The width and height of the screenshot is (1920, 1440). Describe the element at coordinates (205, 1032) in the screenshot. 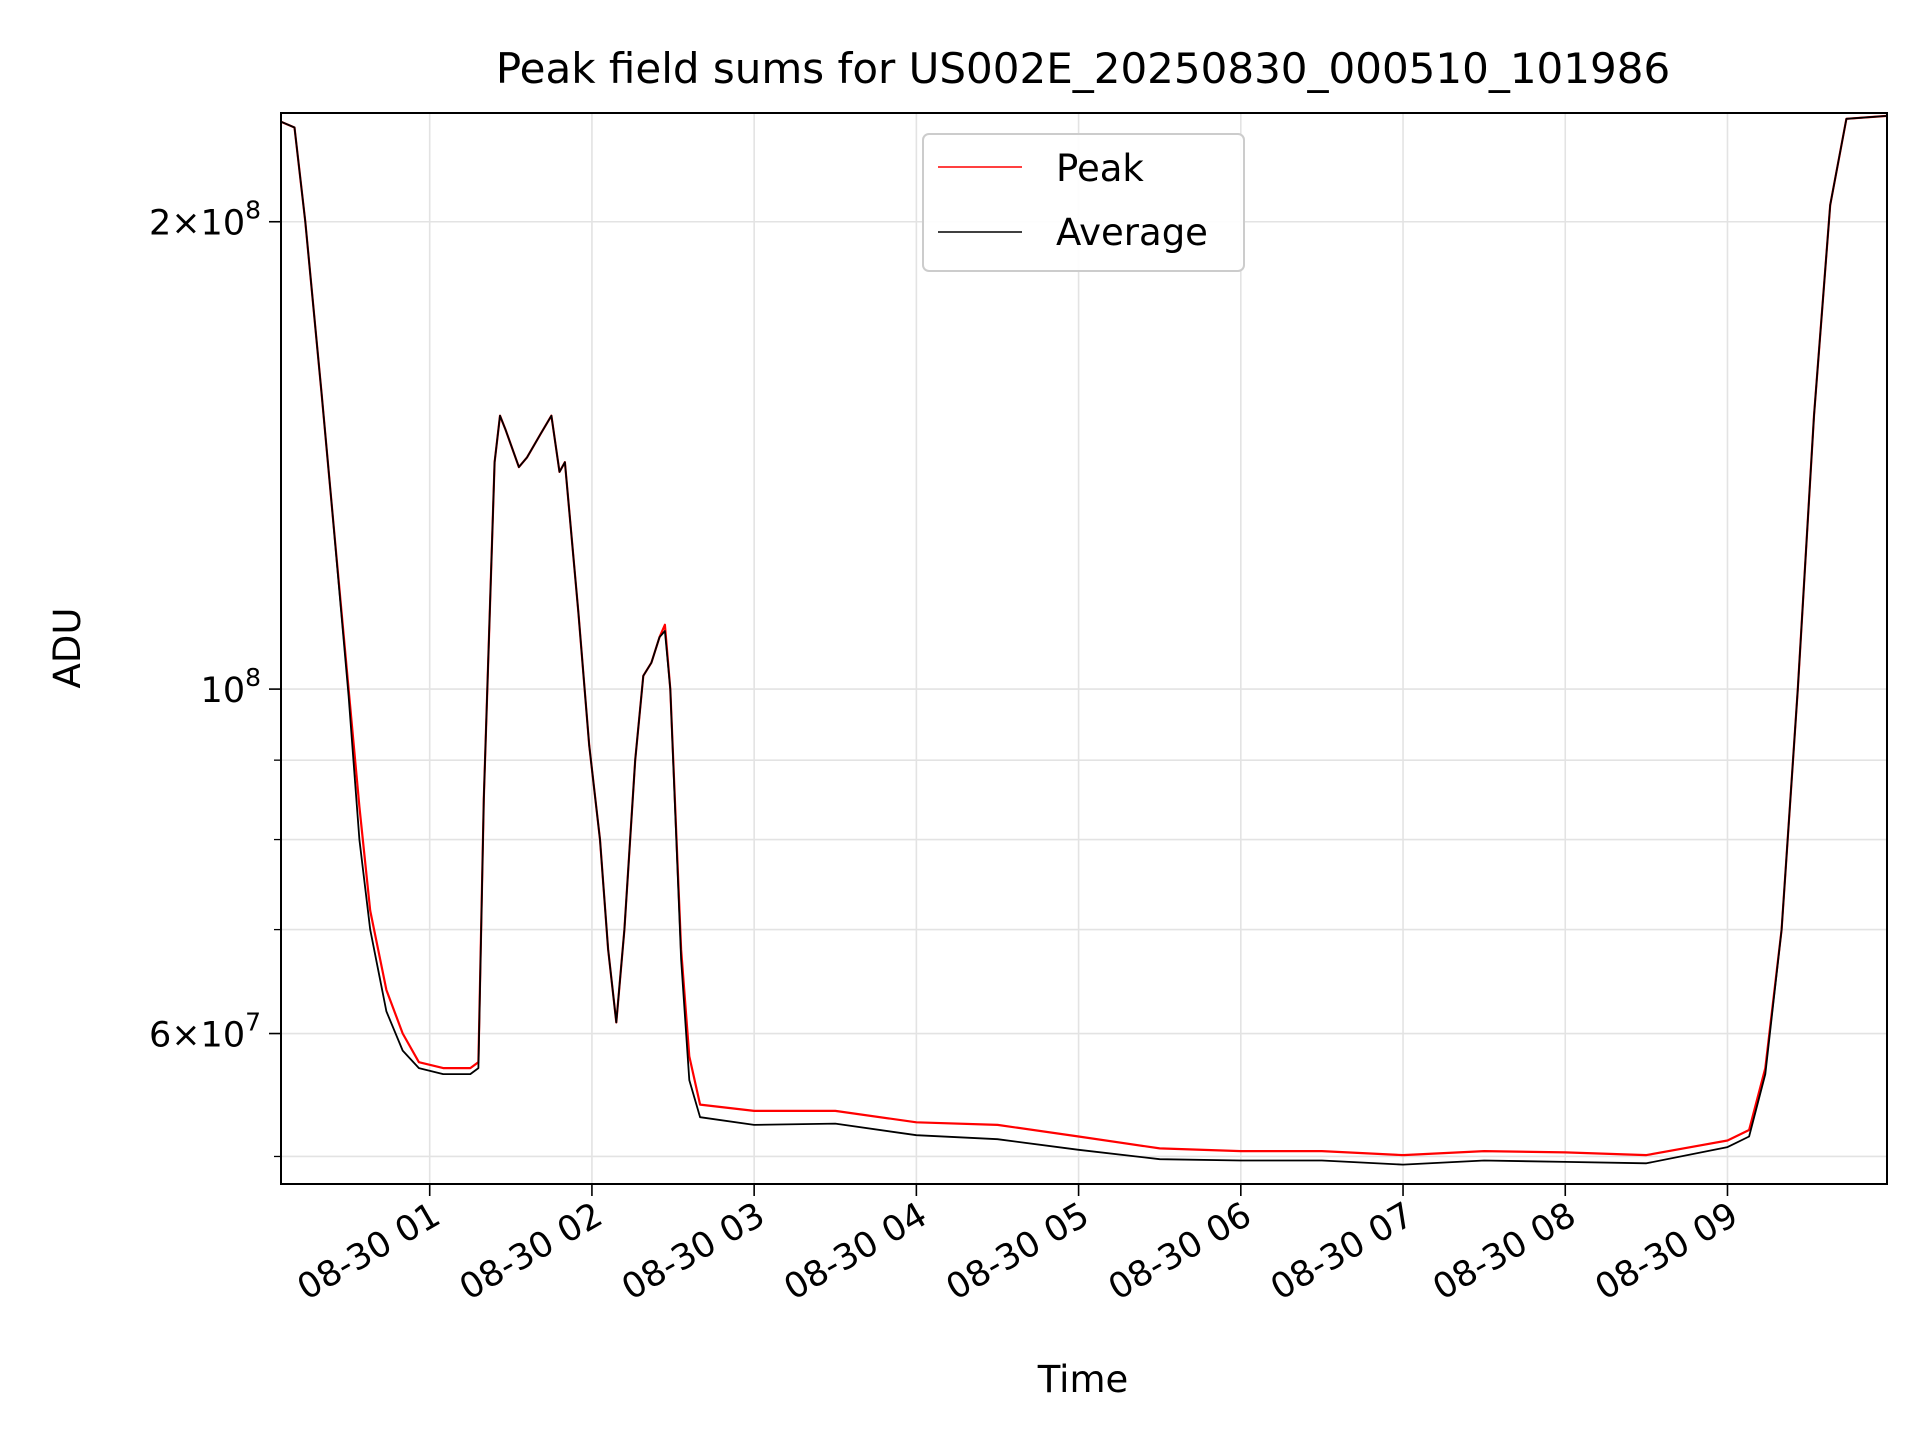

I see `y-tick-label: 6×107` at that location.